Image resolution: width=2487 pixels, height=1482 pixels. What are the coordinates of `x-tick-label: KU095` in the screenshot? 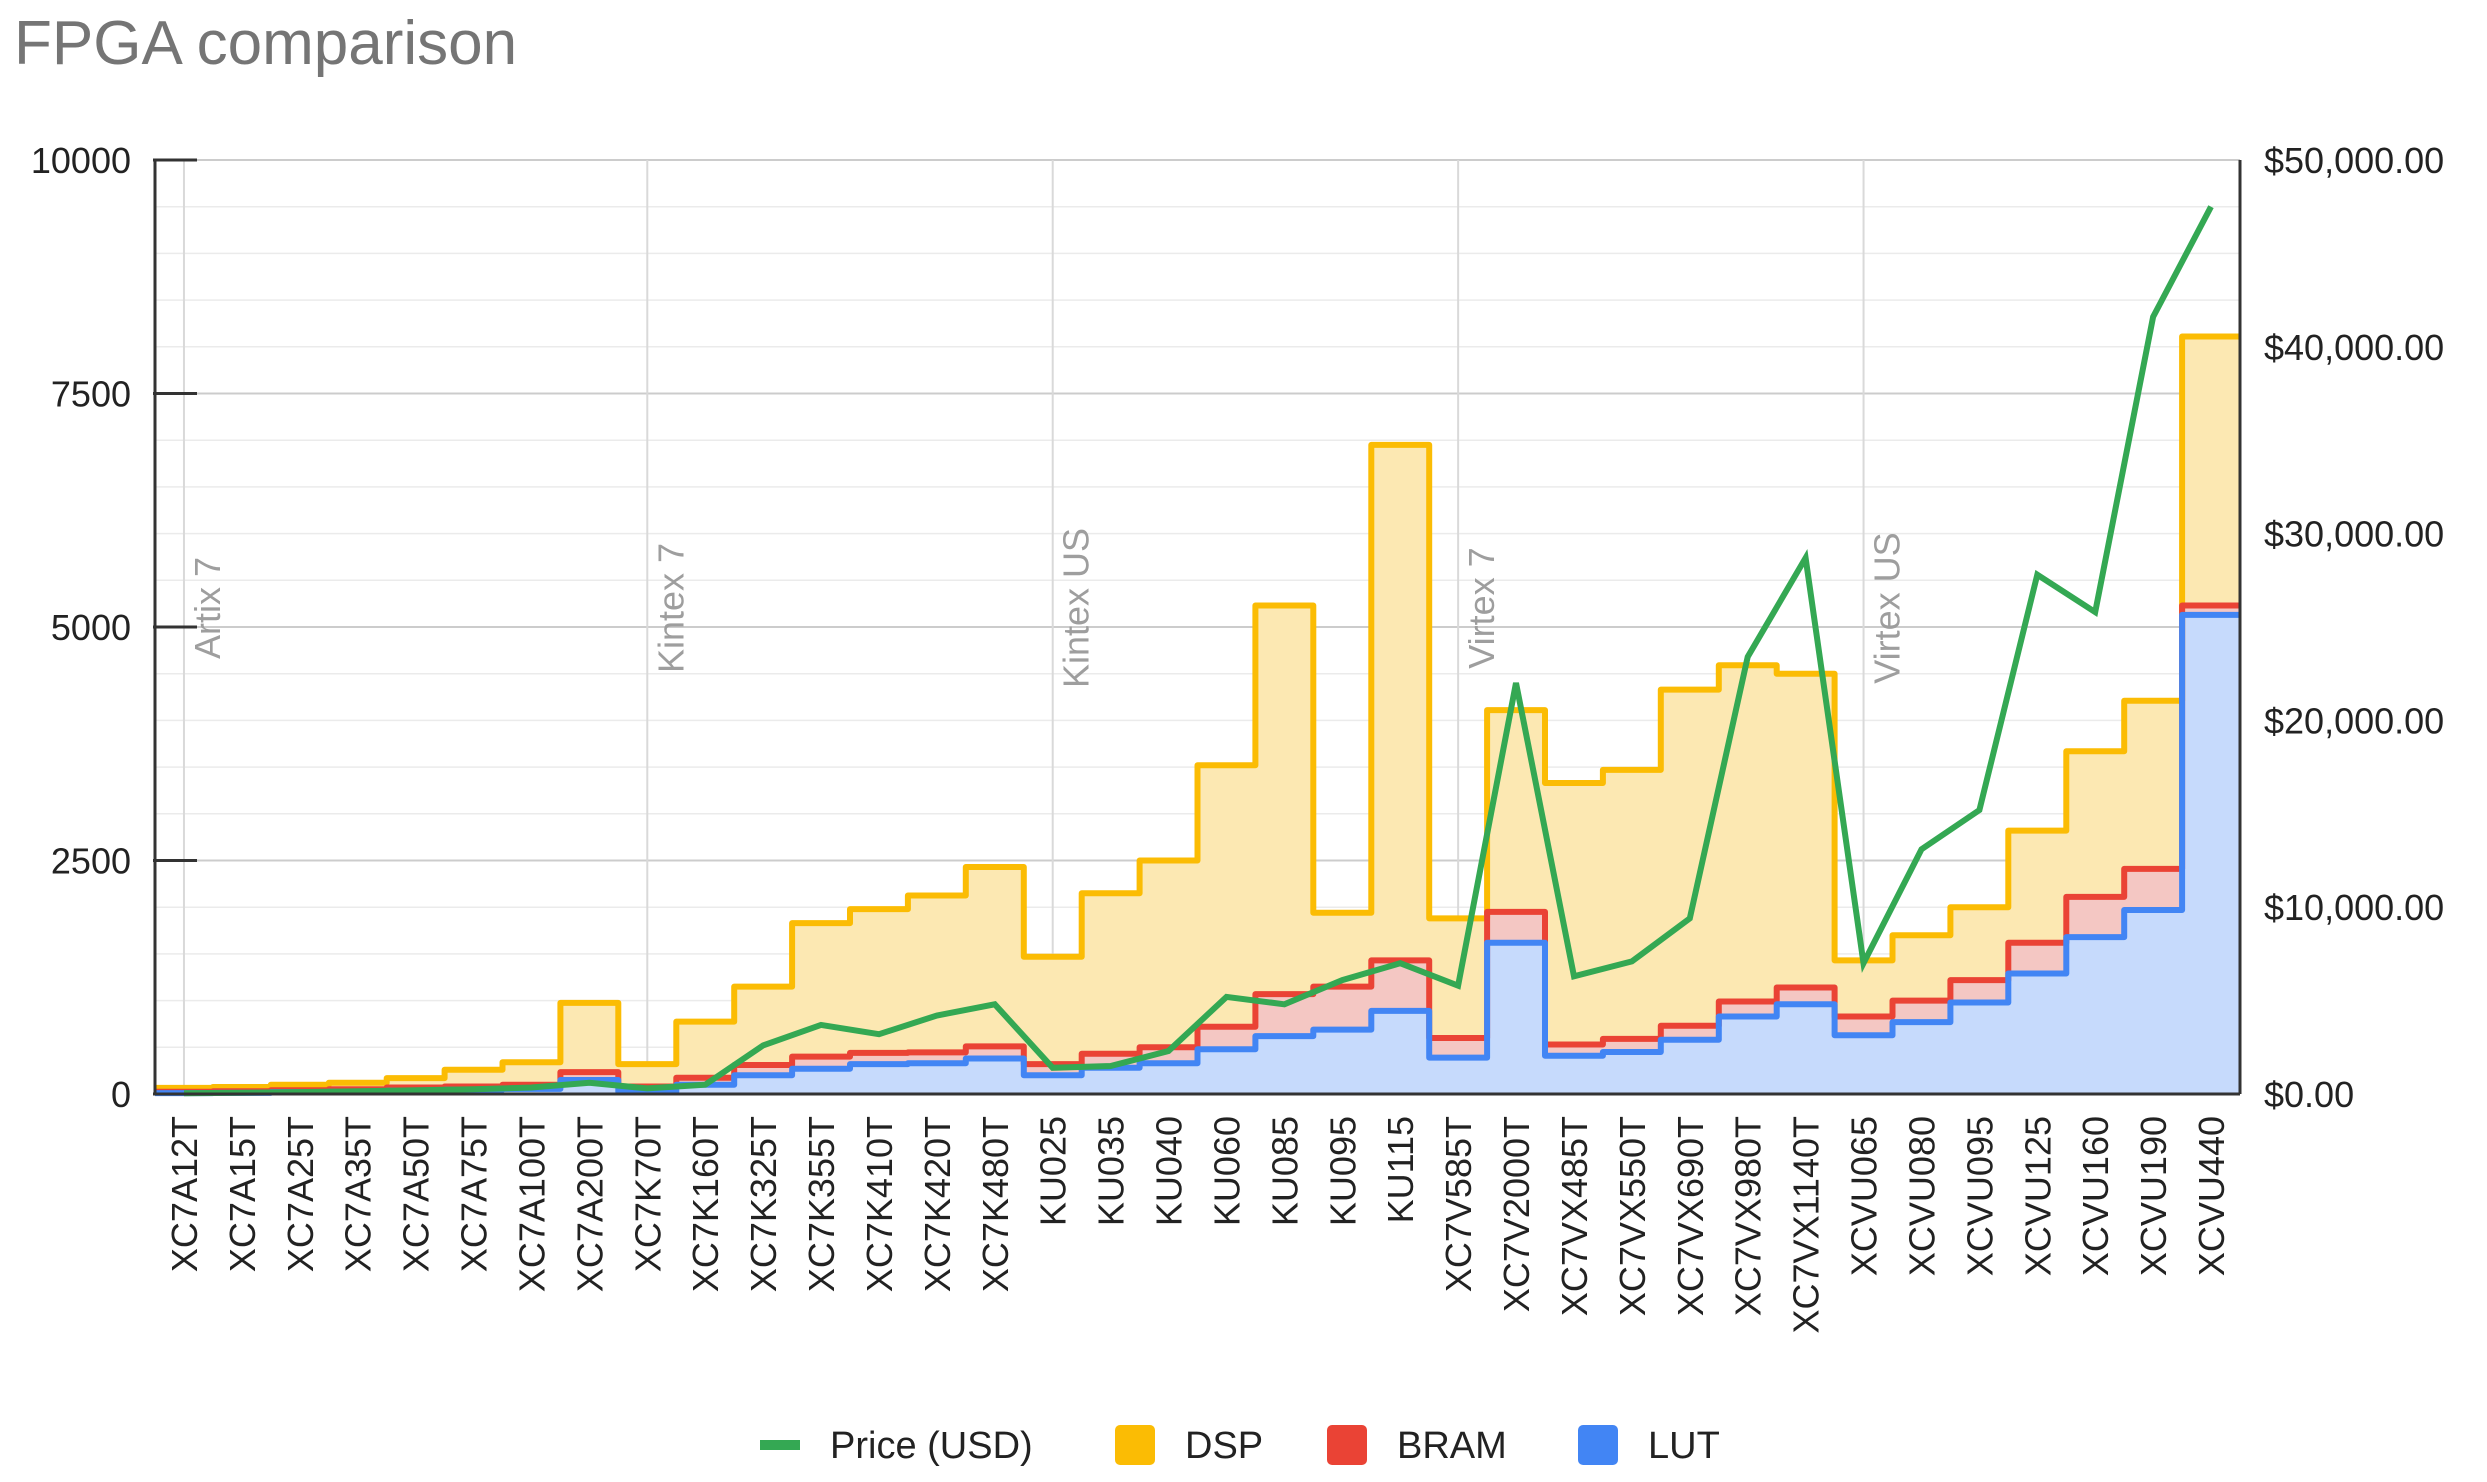 It's located at (1342, 1171).